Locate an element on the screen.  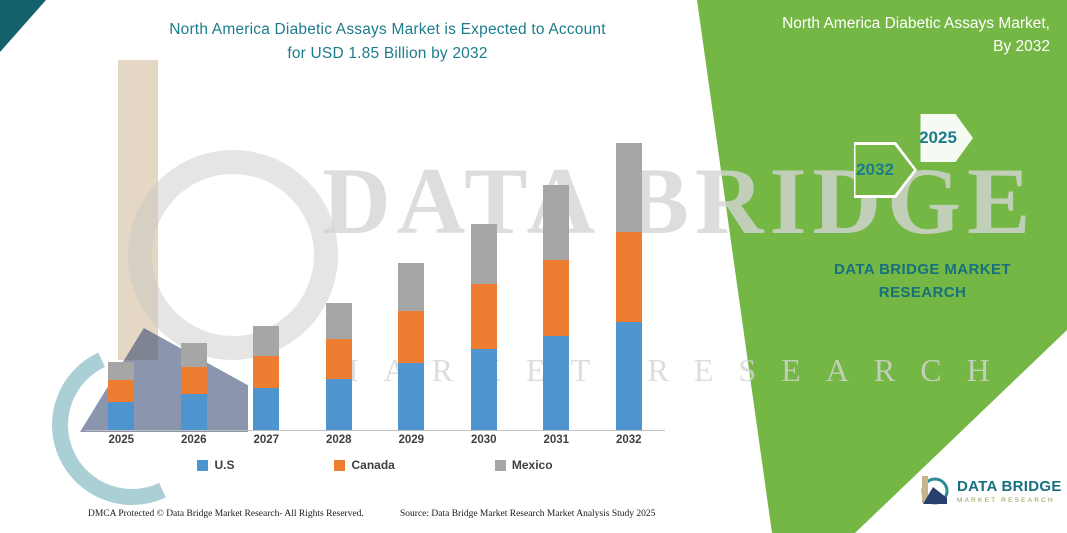
logo-tagline: MARKET RESEARCH is located at coordinates (1006, 500).